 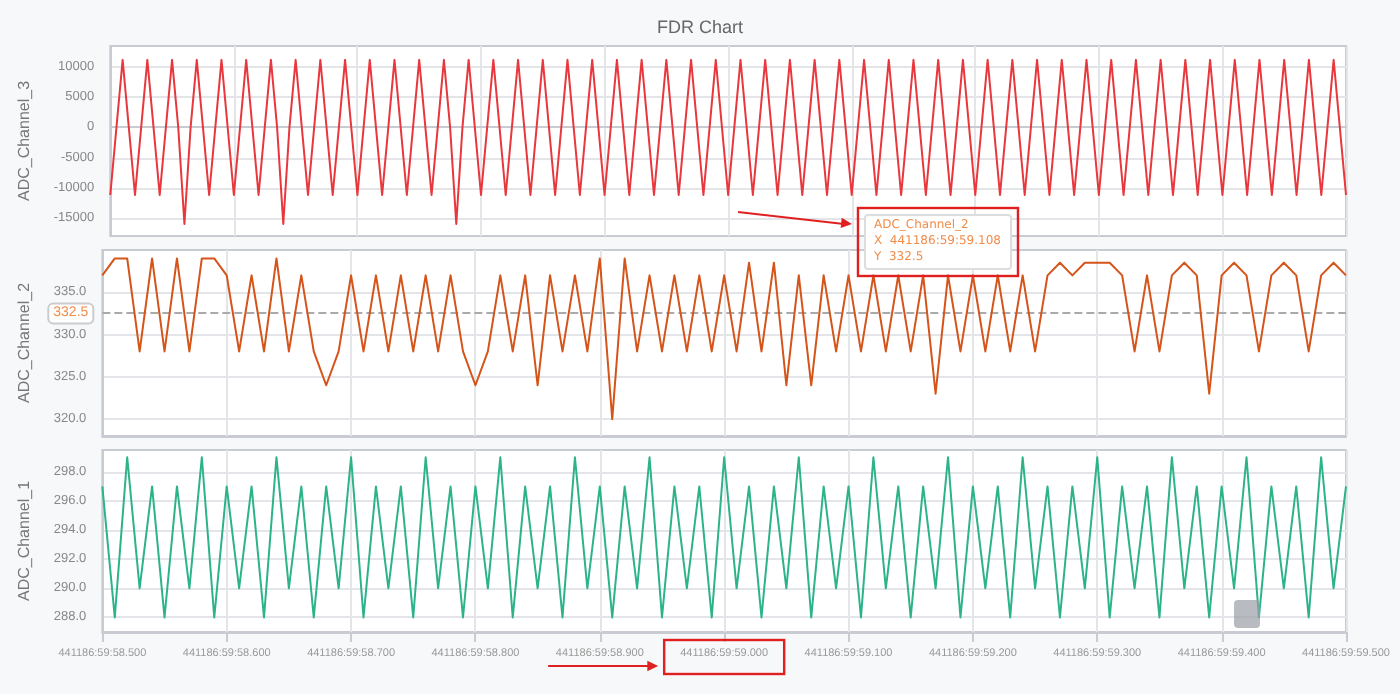 What do you see at coordinates (24, 140) in the screenshot?
I see `y-axis-title: ADC_Channel_3` at bounding box center [24, 140].